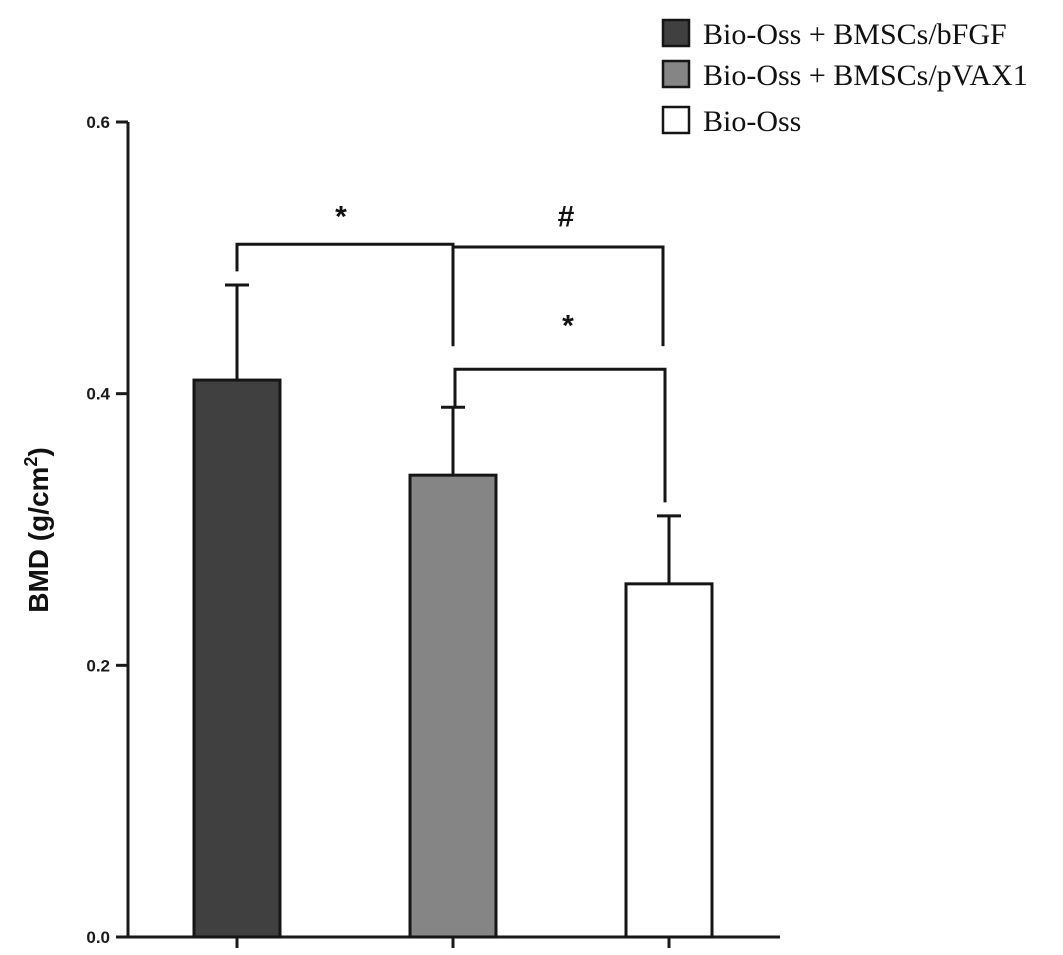 Image resolution: width=1063 pixels, height=955 pixels. Describe the element at coordinates (98, 937) in the screenshot. I see `y-tick-label: 0.0` at that location.